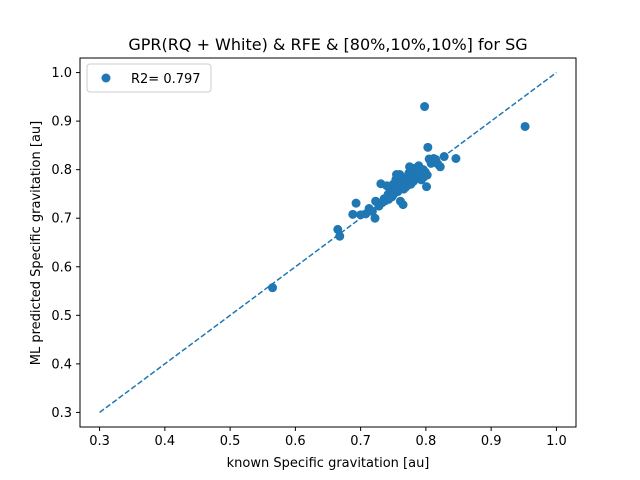 This screenshot has height=480, width=640. I want to click on x-tick-label: 0.3, so click(99, 441).